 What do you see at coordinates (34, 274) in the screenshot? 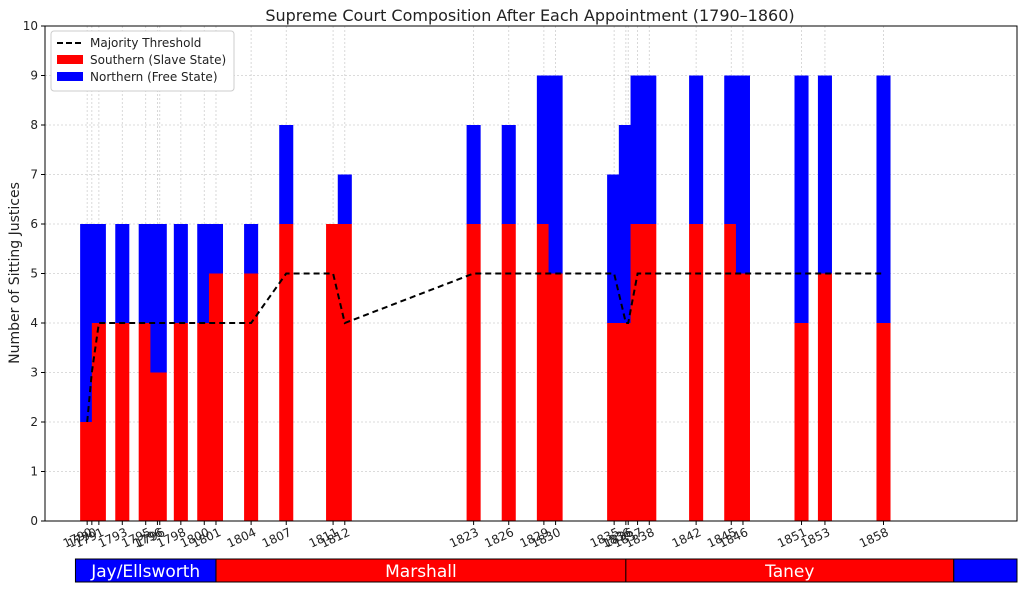
I see `y-tick-label: 5` at bounding box center [34, 274].